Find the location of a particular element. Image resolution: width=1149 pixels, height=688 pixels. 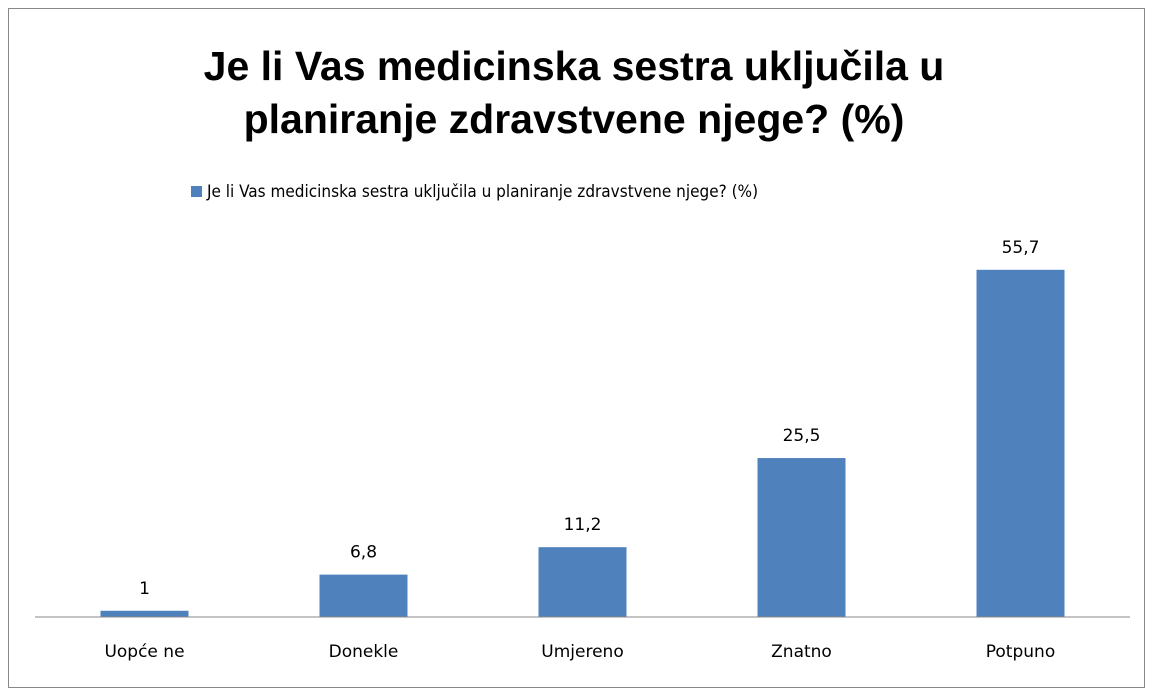

value-label: 6,8 is located at coordinates (363, 553).